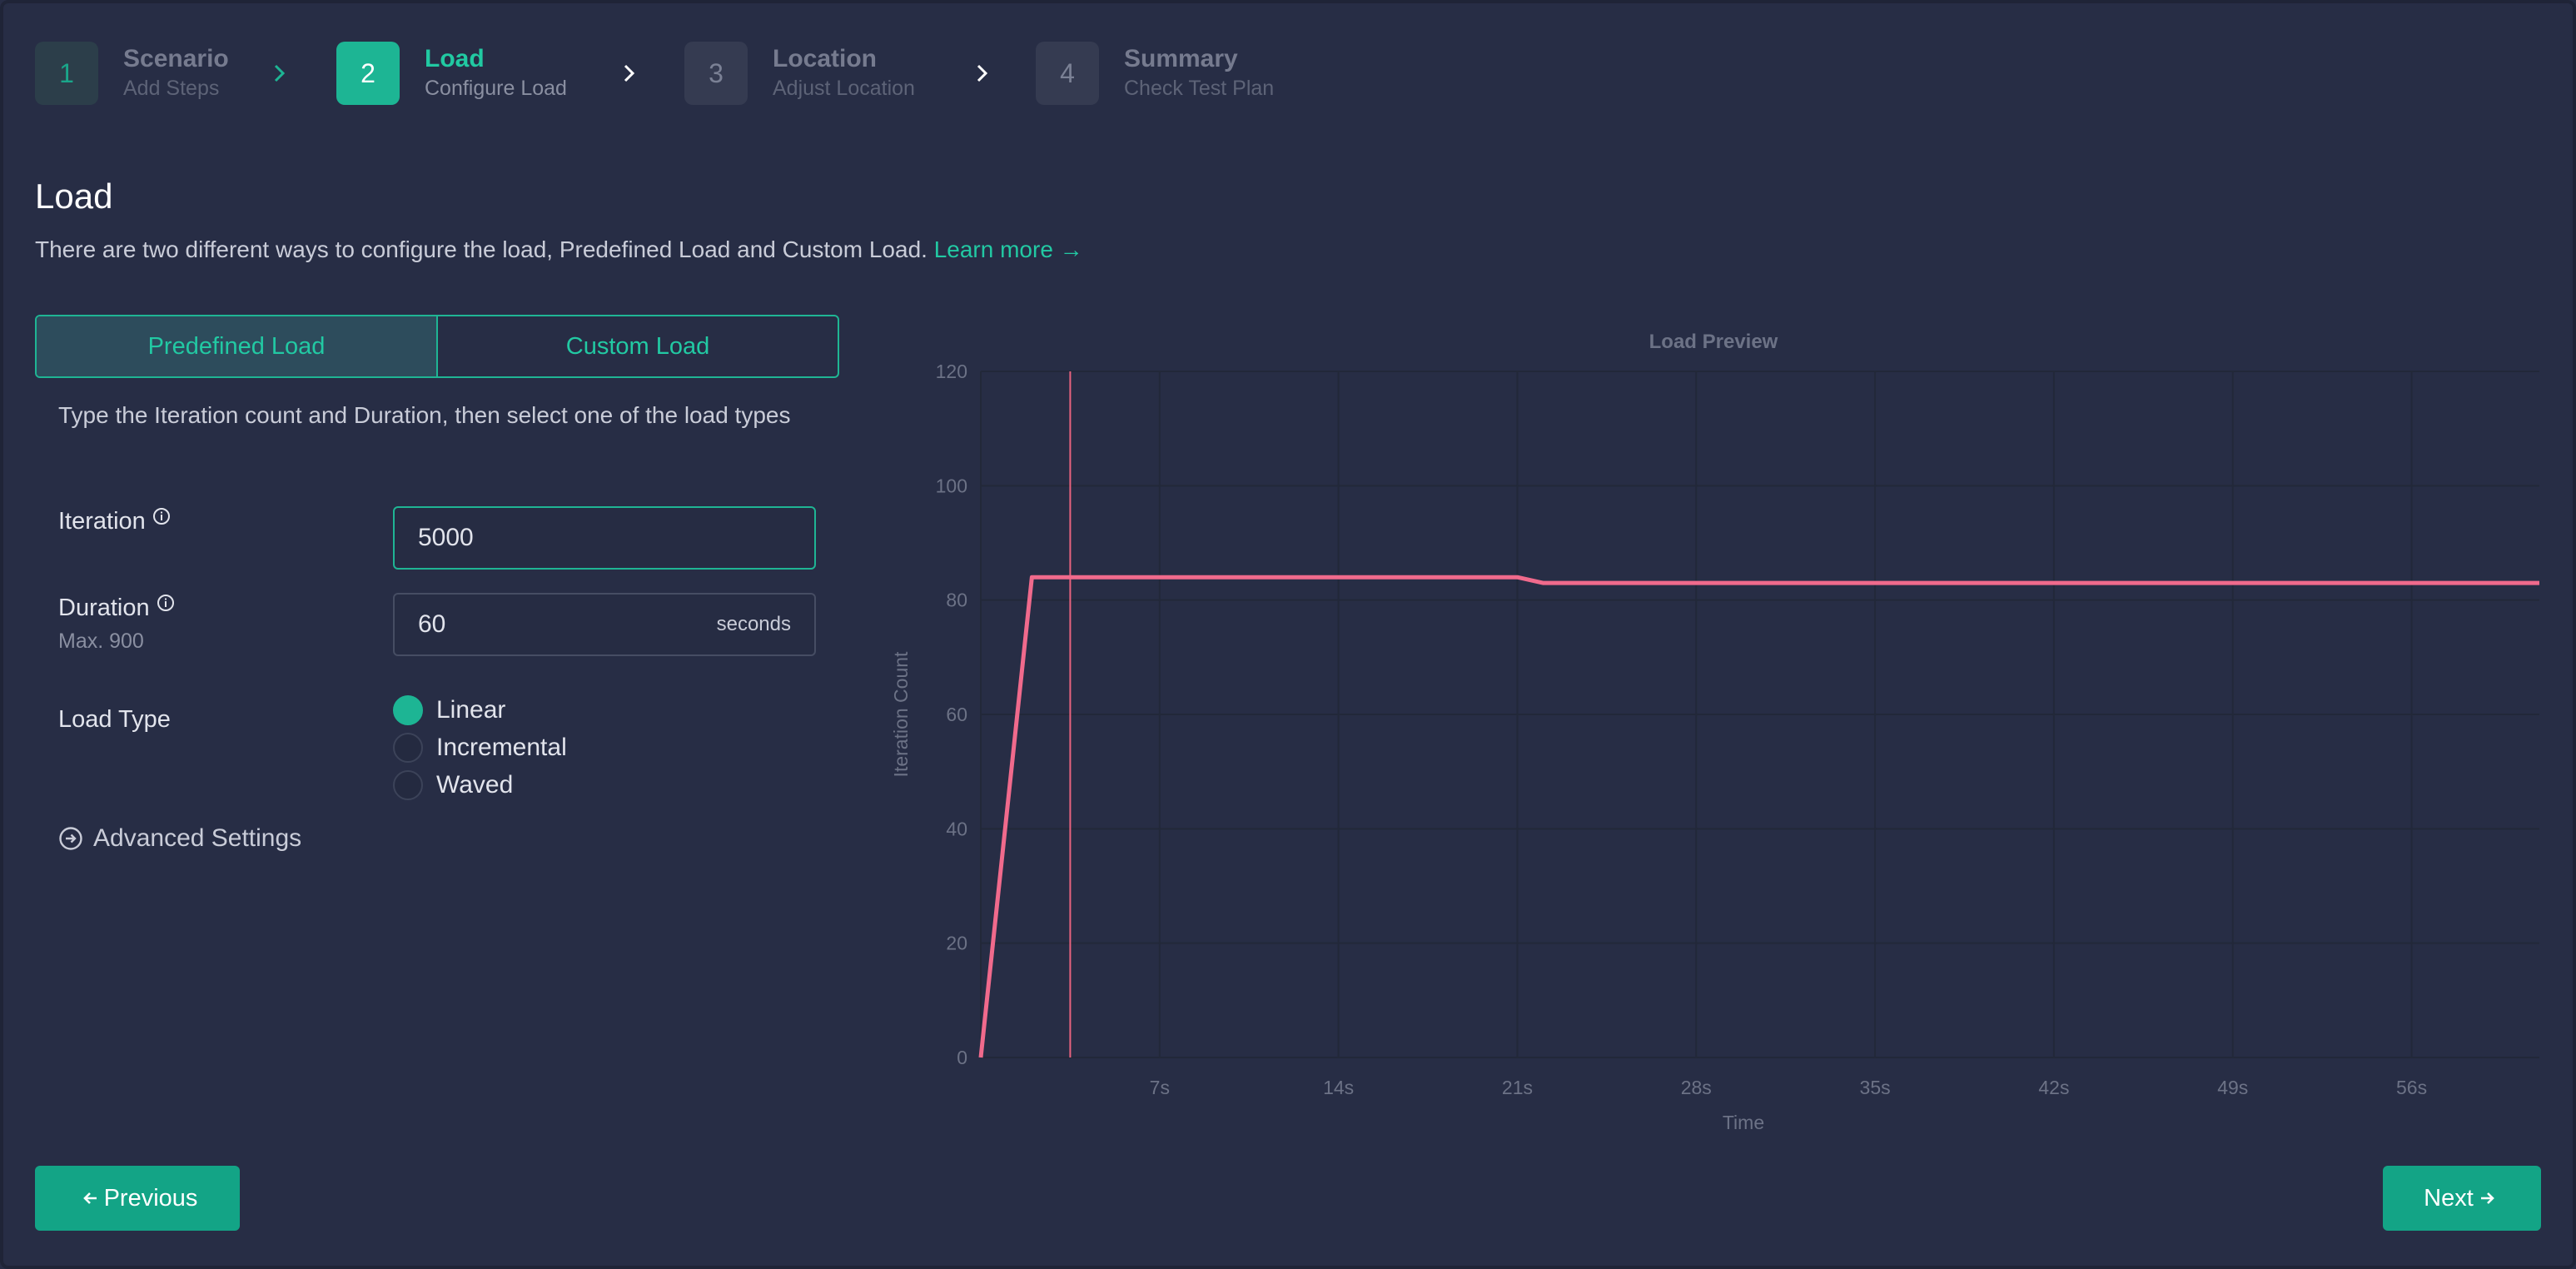 The height and width of the screenshot is (1269, 2576). Describe the element at coordinates (475, 784) in the screenshot. I see `radio-label: Waved` at that location.